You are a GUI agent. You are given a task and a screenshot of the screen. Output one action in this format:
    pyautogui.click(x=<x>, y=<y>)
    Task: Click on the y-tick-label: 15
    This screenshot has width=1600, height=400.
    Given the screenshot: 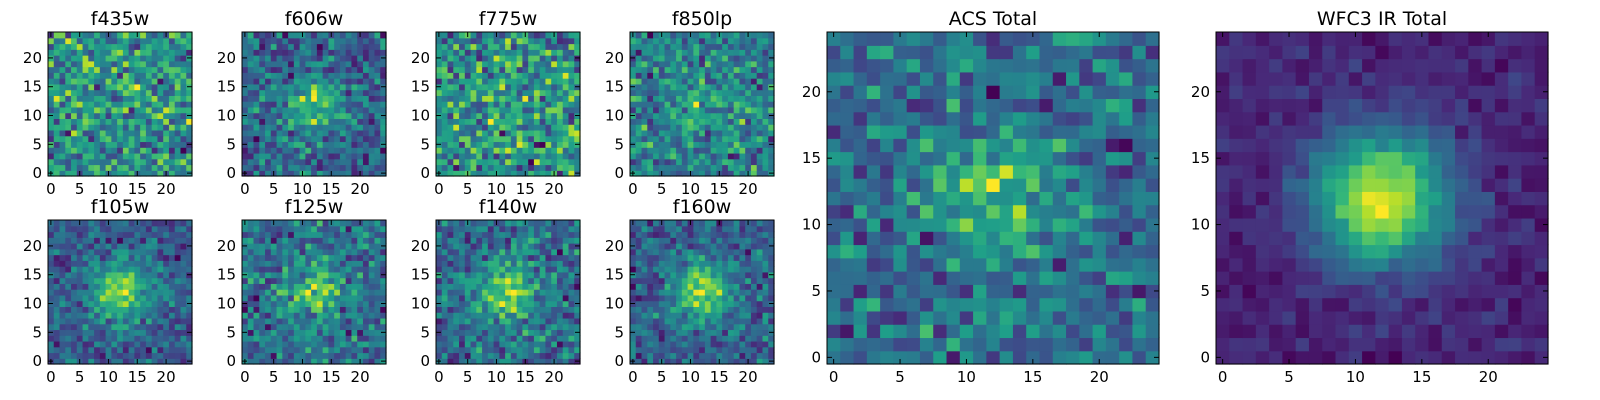 What is the action you would take?
    pyautogui.click(x=420, y=87)
    